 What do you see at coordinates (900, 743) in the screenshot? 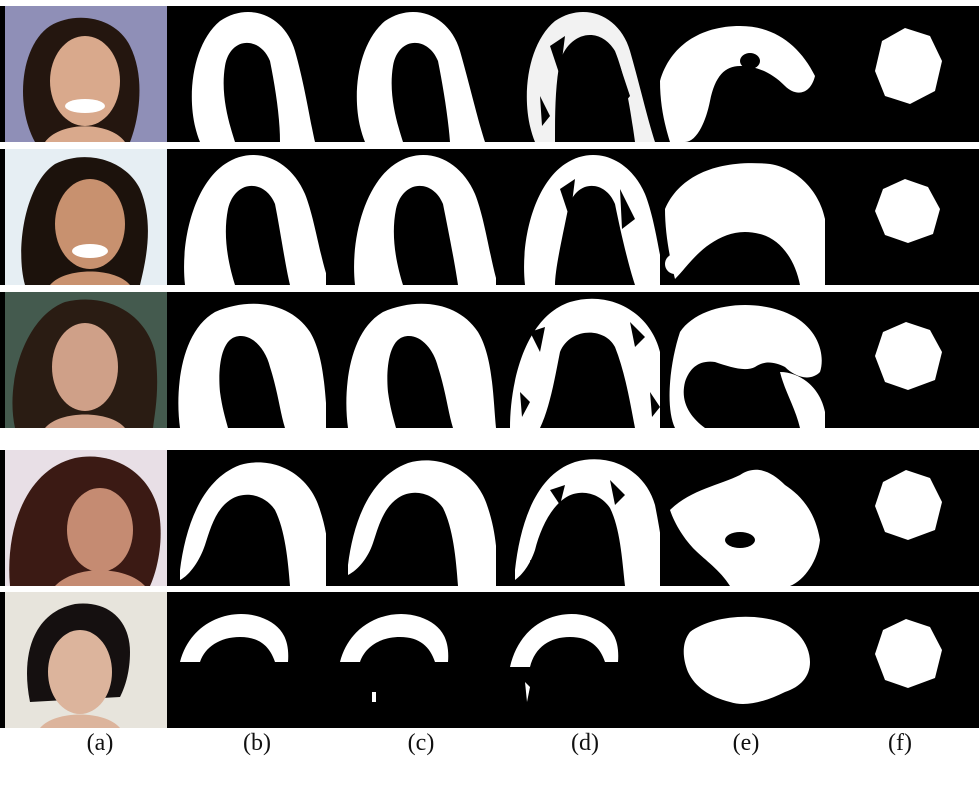
I see `caption-f: (f)` at bounding box center [900, 743].